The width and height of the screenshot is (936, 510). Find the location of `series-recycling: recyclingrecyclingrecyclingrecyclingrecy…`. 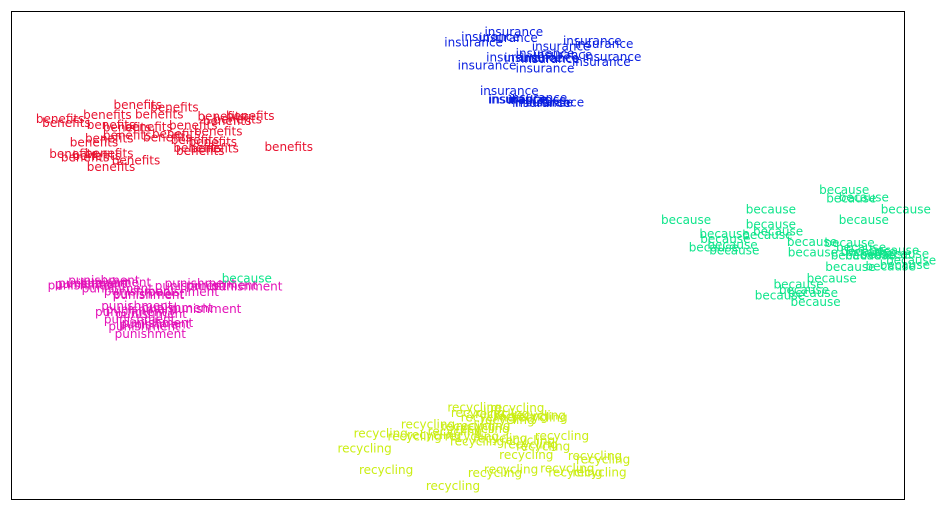

series-recycling: recyclingrecyclingrecyclingrecyclingrecy… is located at coordinates (483, 447).